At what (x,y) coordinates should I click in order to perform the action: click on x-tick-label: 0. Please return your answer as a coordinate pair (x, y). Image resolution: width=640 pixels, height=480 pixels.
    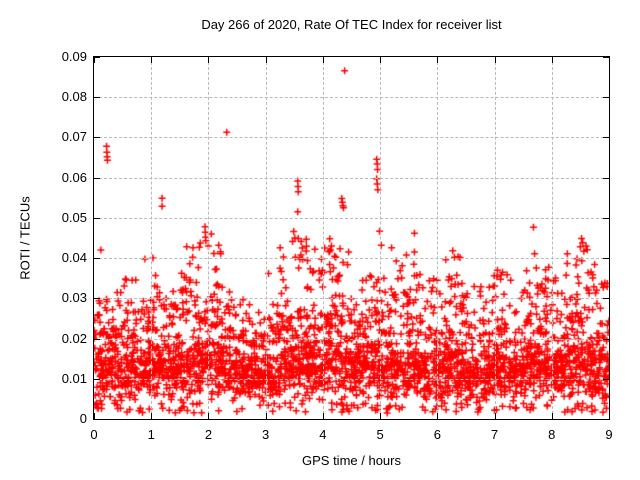
    Looking at the image, I should click on (94, 434).